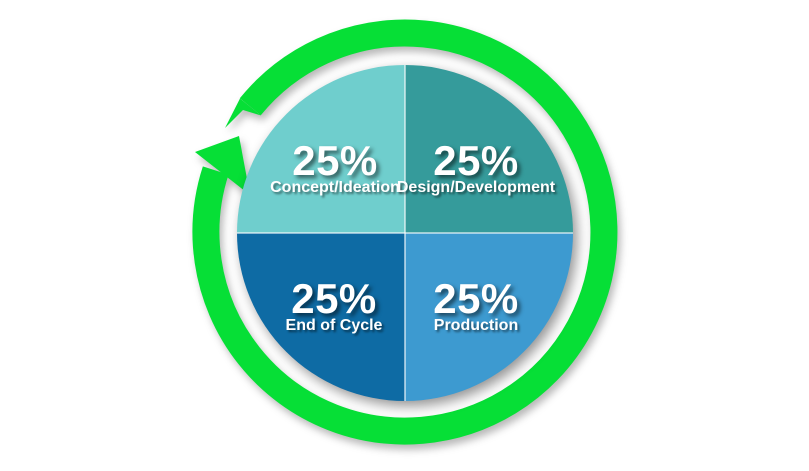 The height and width of the screenshot is (471, 809). I want to click on slice-label-design-development: Design/Development, so click(476, 187).